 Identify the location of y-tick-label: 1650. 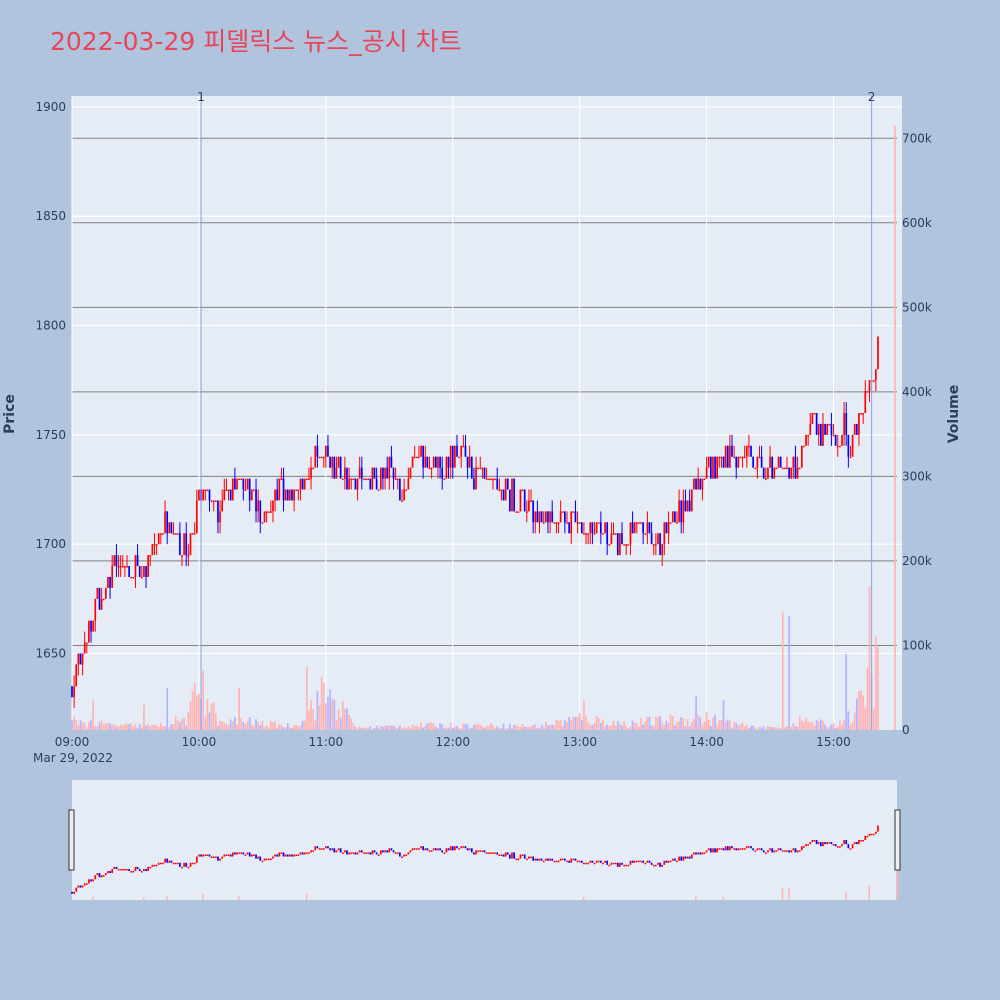
(50, 653).